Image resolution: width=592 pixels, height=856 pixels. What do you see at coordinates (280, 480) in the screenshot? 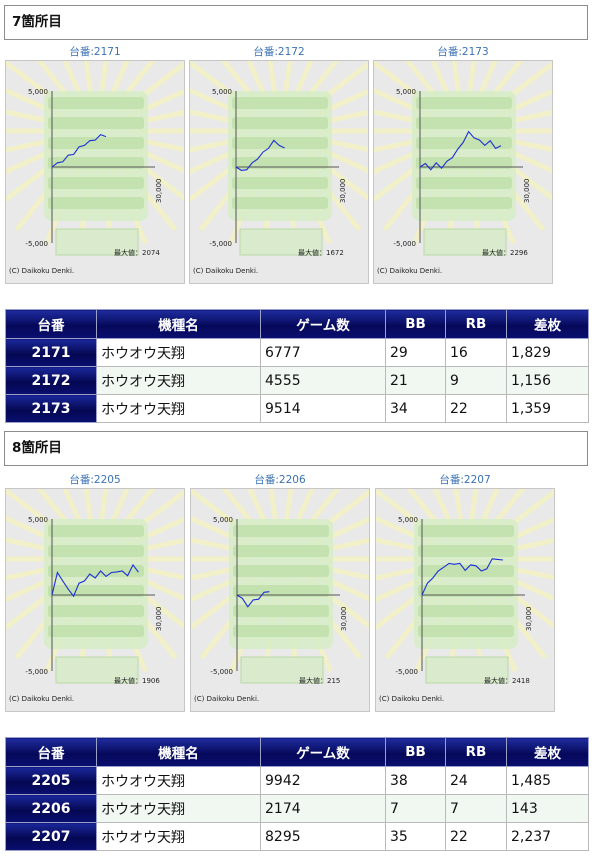
I see `graph-machine-label: 台番:2206` at bounding box center [280, 480].